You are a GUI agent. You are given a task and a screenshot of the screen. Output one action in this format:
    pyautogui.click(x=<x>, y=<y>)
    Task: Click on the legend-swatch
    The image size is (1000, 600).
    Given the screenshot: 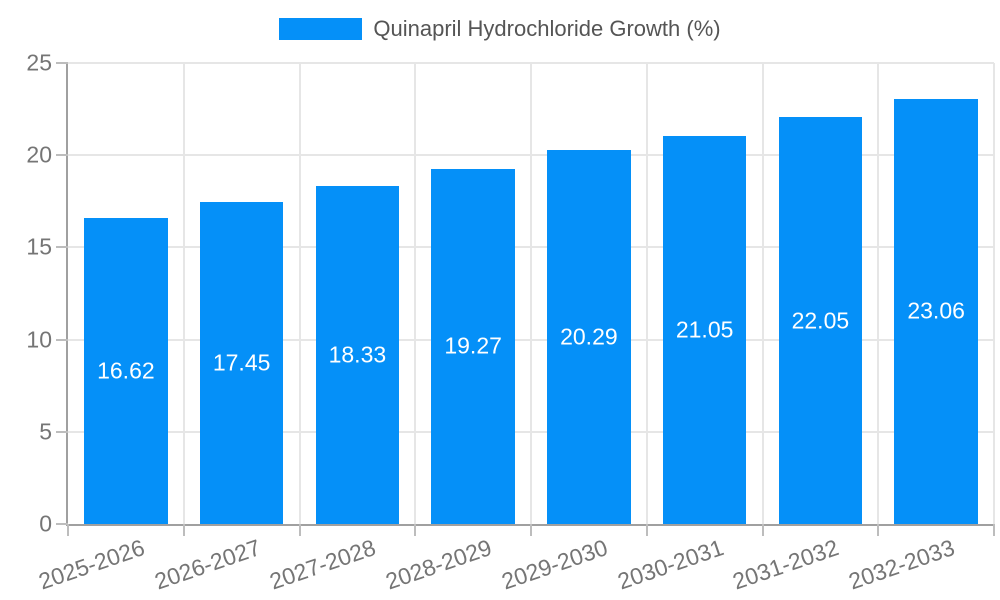 What is the action you would take?
    pyautogui.click(x=321, y=29)
    